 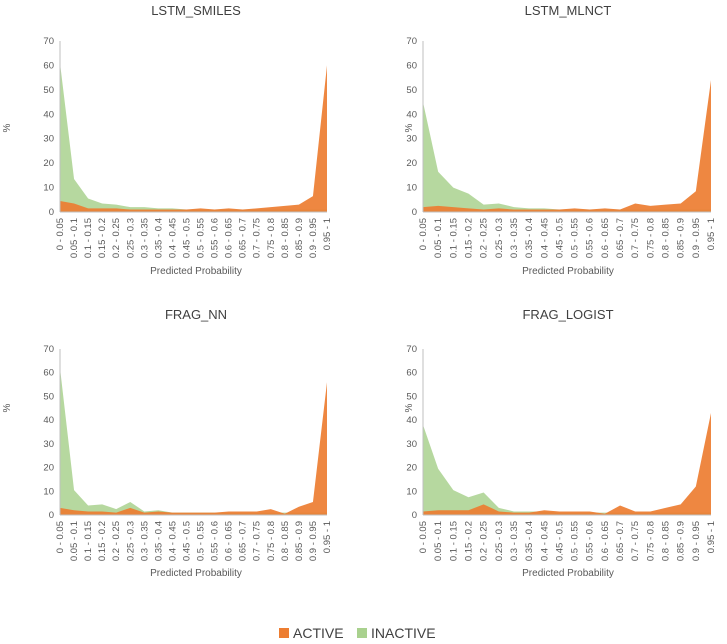 I want to click on chart-title: LSTM_SMILES, so click(x=196, y=10).